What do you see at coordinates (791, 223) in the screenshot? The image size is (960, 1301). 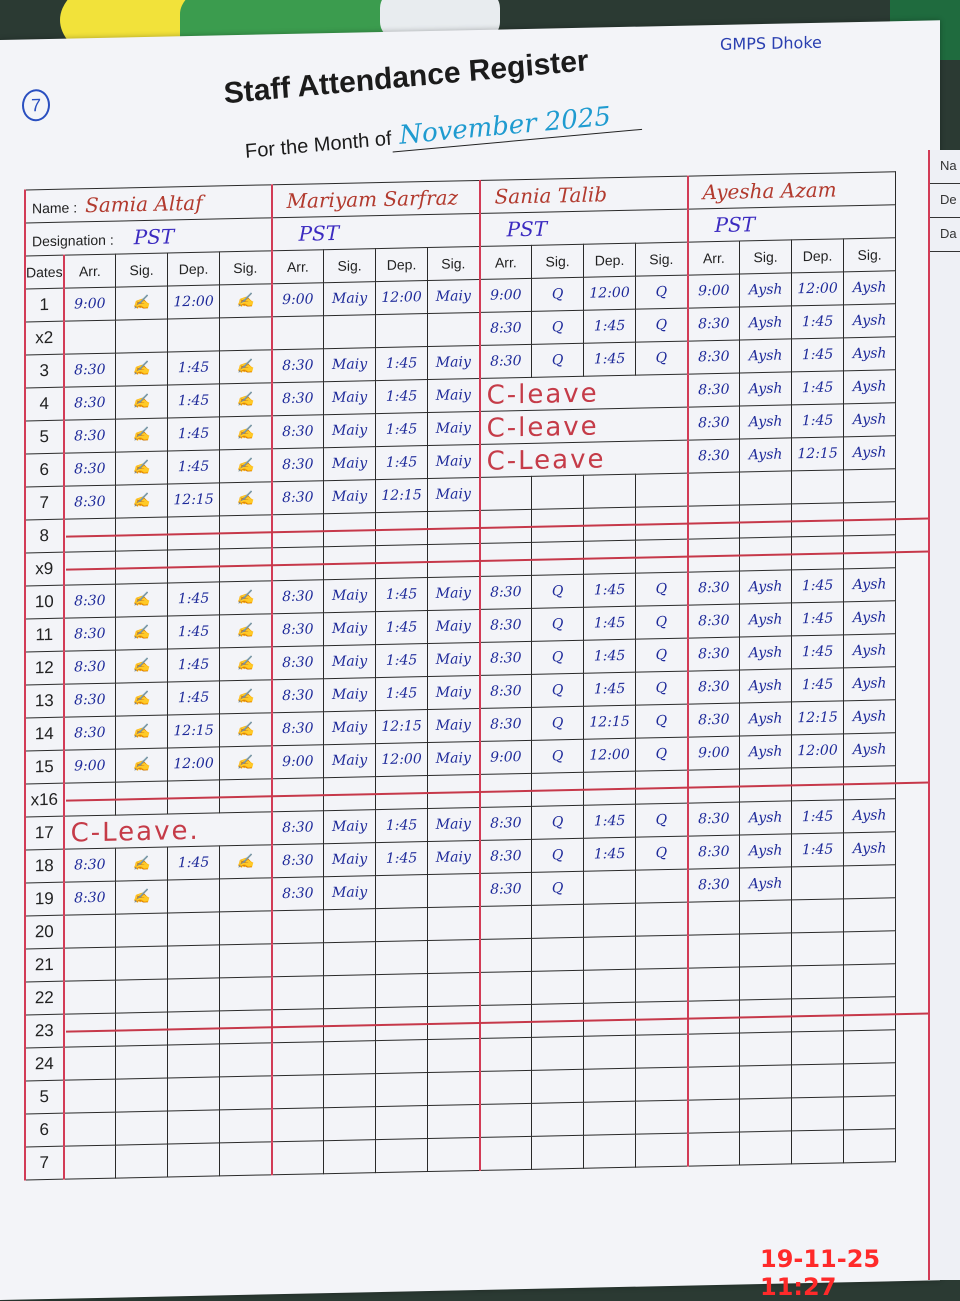 I see `designation-cell: PST` at bounding box center [791, 223].